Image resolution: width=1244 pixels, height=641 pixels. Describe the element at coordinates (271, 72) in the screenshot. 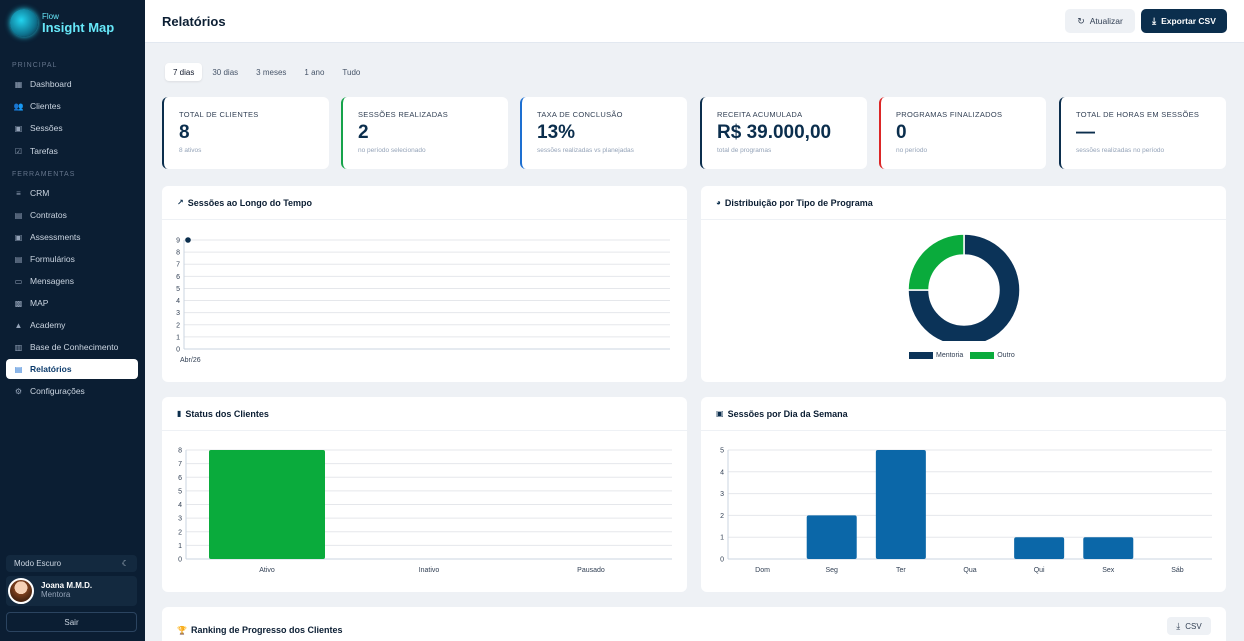

I see `tab-3-meses: 3 meses` at that location.